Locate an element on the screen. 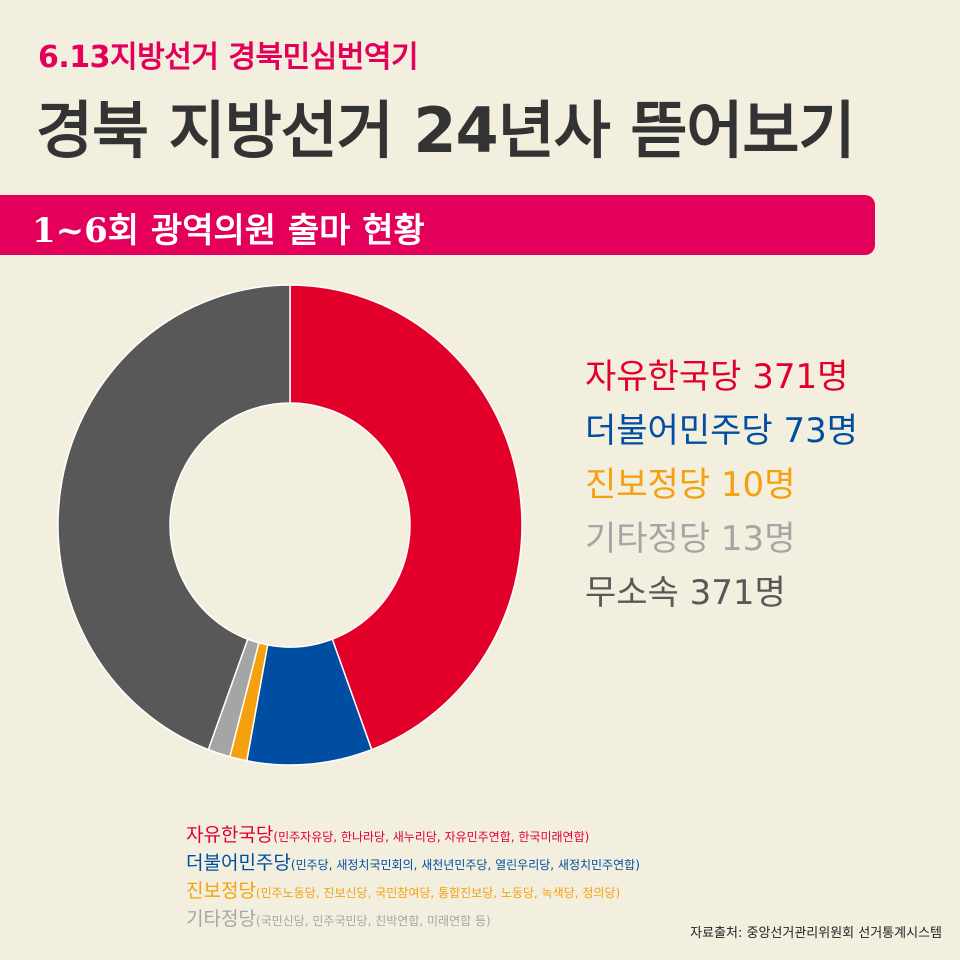  party-note-name: 기타정당 is located at coordinates (221, 919).